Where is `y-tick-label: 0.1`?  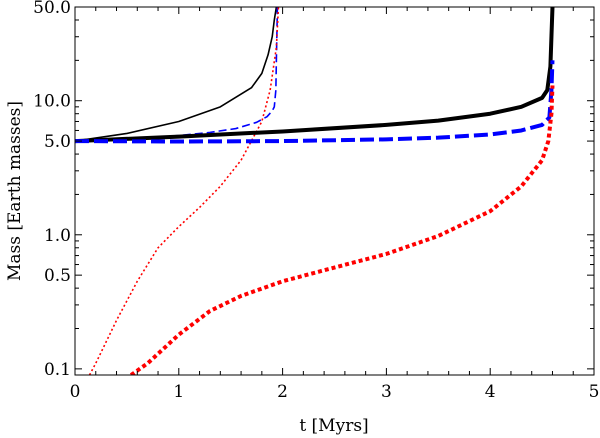
y-tick-label: 0.1 is located at coordinates (57, 370).